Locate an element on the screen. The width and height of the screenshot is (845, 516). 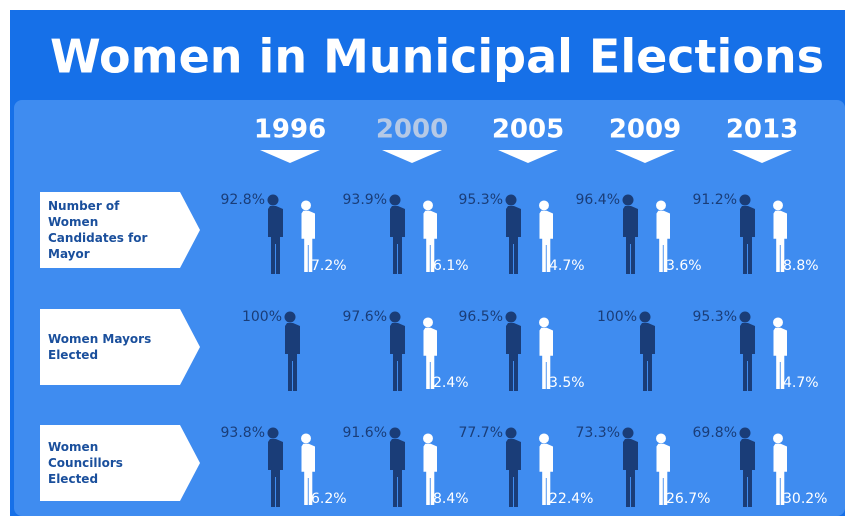
women-percent: 22.4% is located at coordinates (571, 499).